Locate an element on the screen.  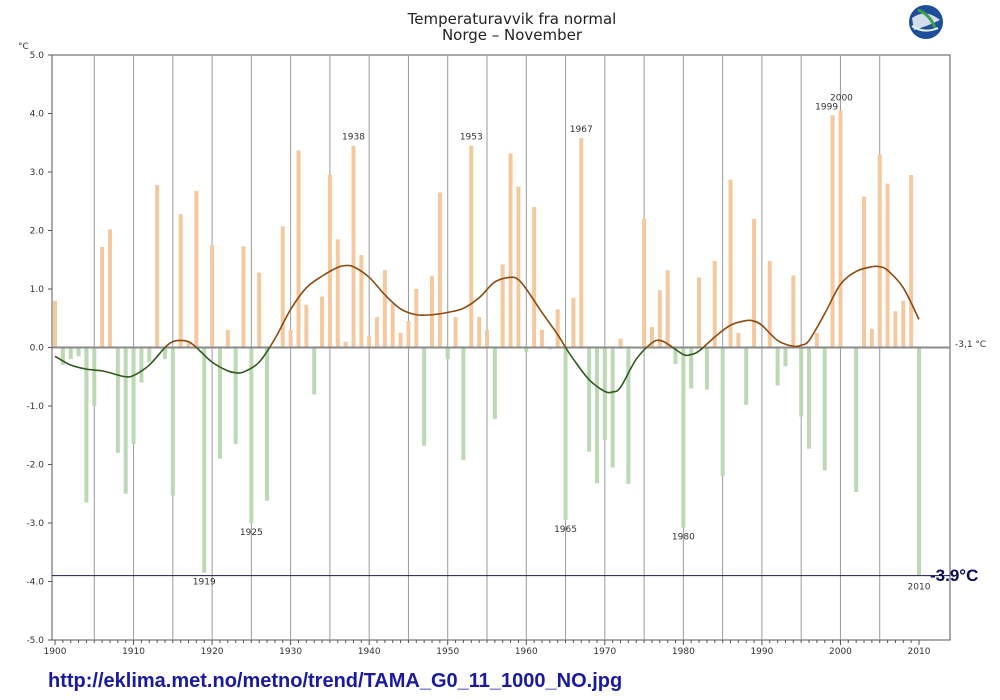
bar-1900 is located at coordinates (55, 324).